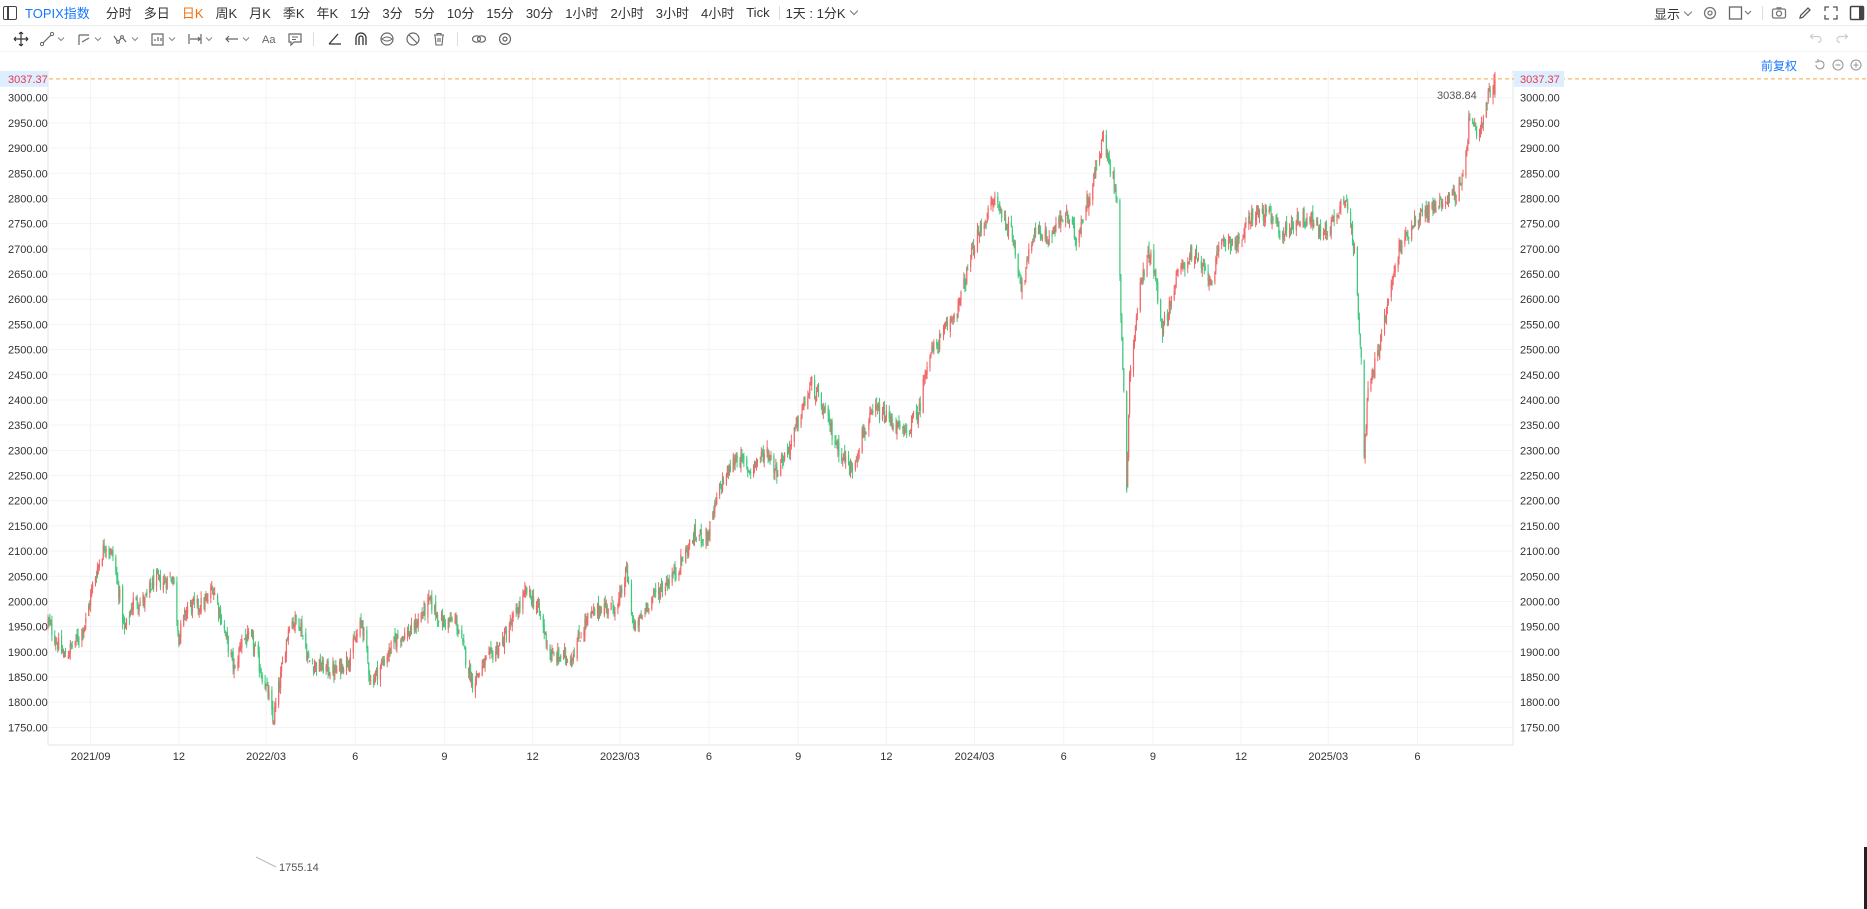 This screenshot has width=1867, height=909. What do you see at coordinates (1673, 13) in the screenshot?
I see `display-menu: 显示` at bounding box center [1673, 13].